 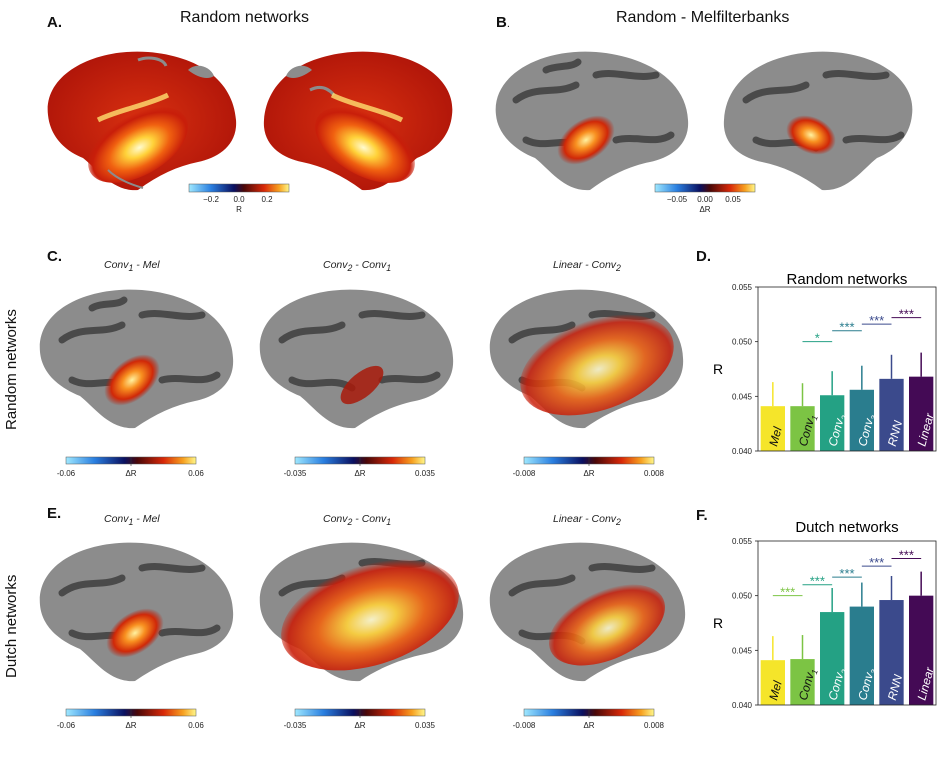 I want to click on ytick-label-f-3: 0.055, so click(x=742, y=541).